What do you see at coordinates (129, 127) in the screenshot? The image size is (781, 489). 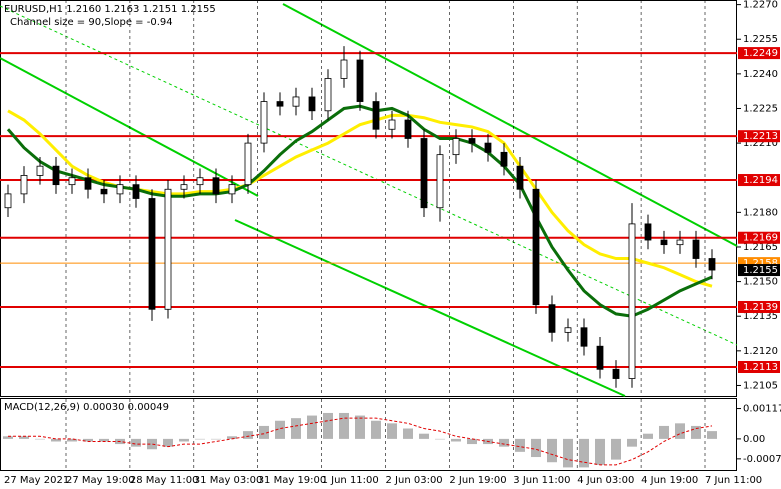 I see `channel-upper-old` at bounding box center [129, 127].